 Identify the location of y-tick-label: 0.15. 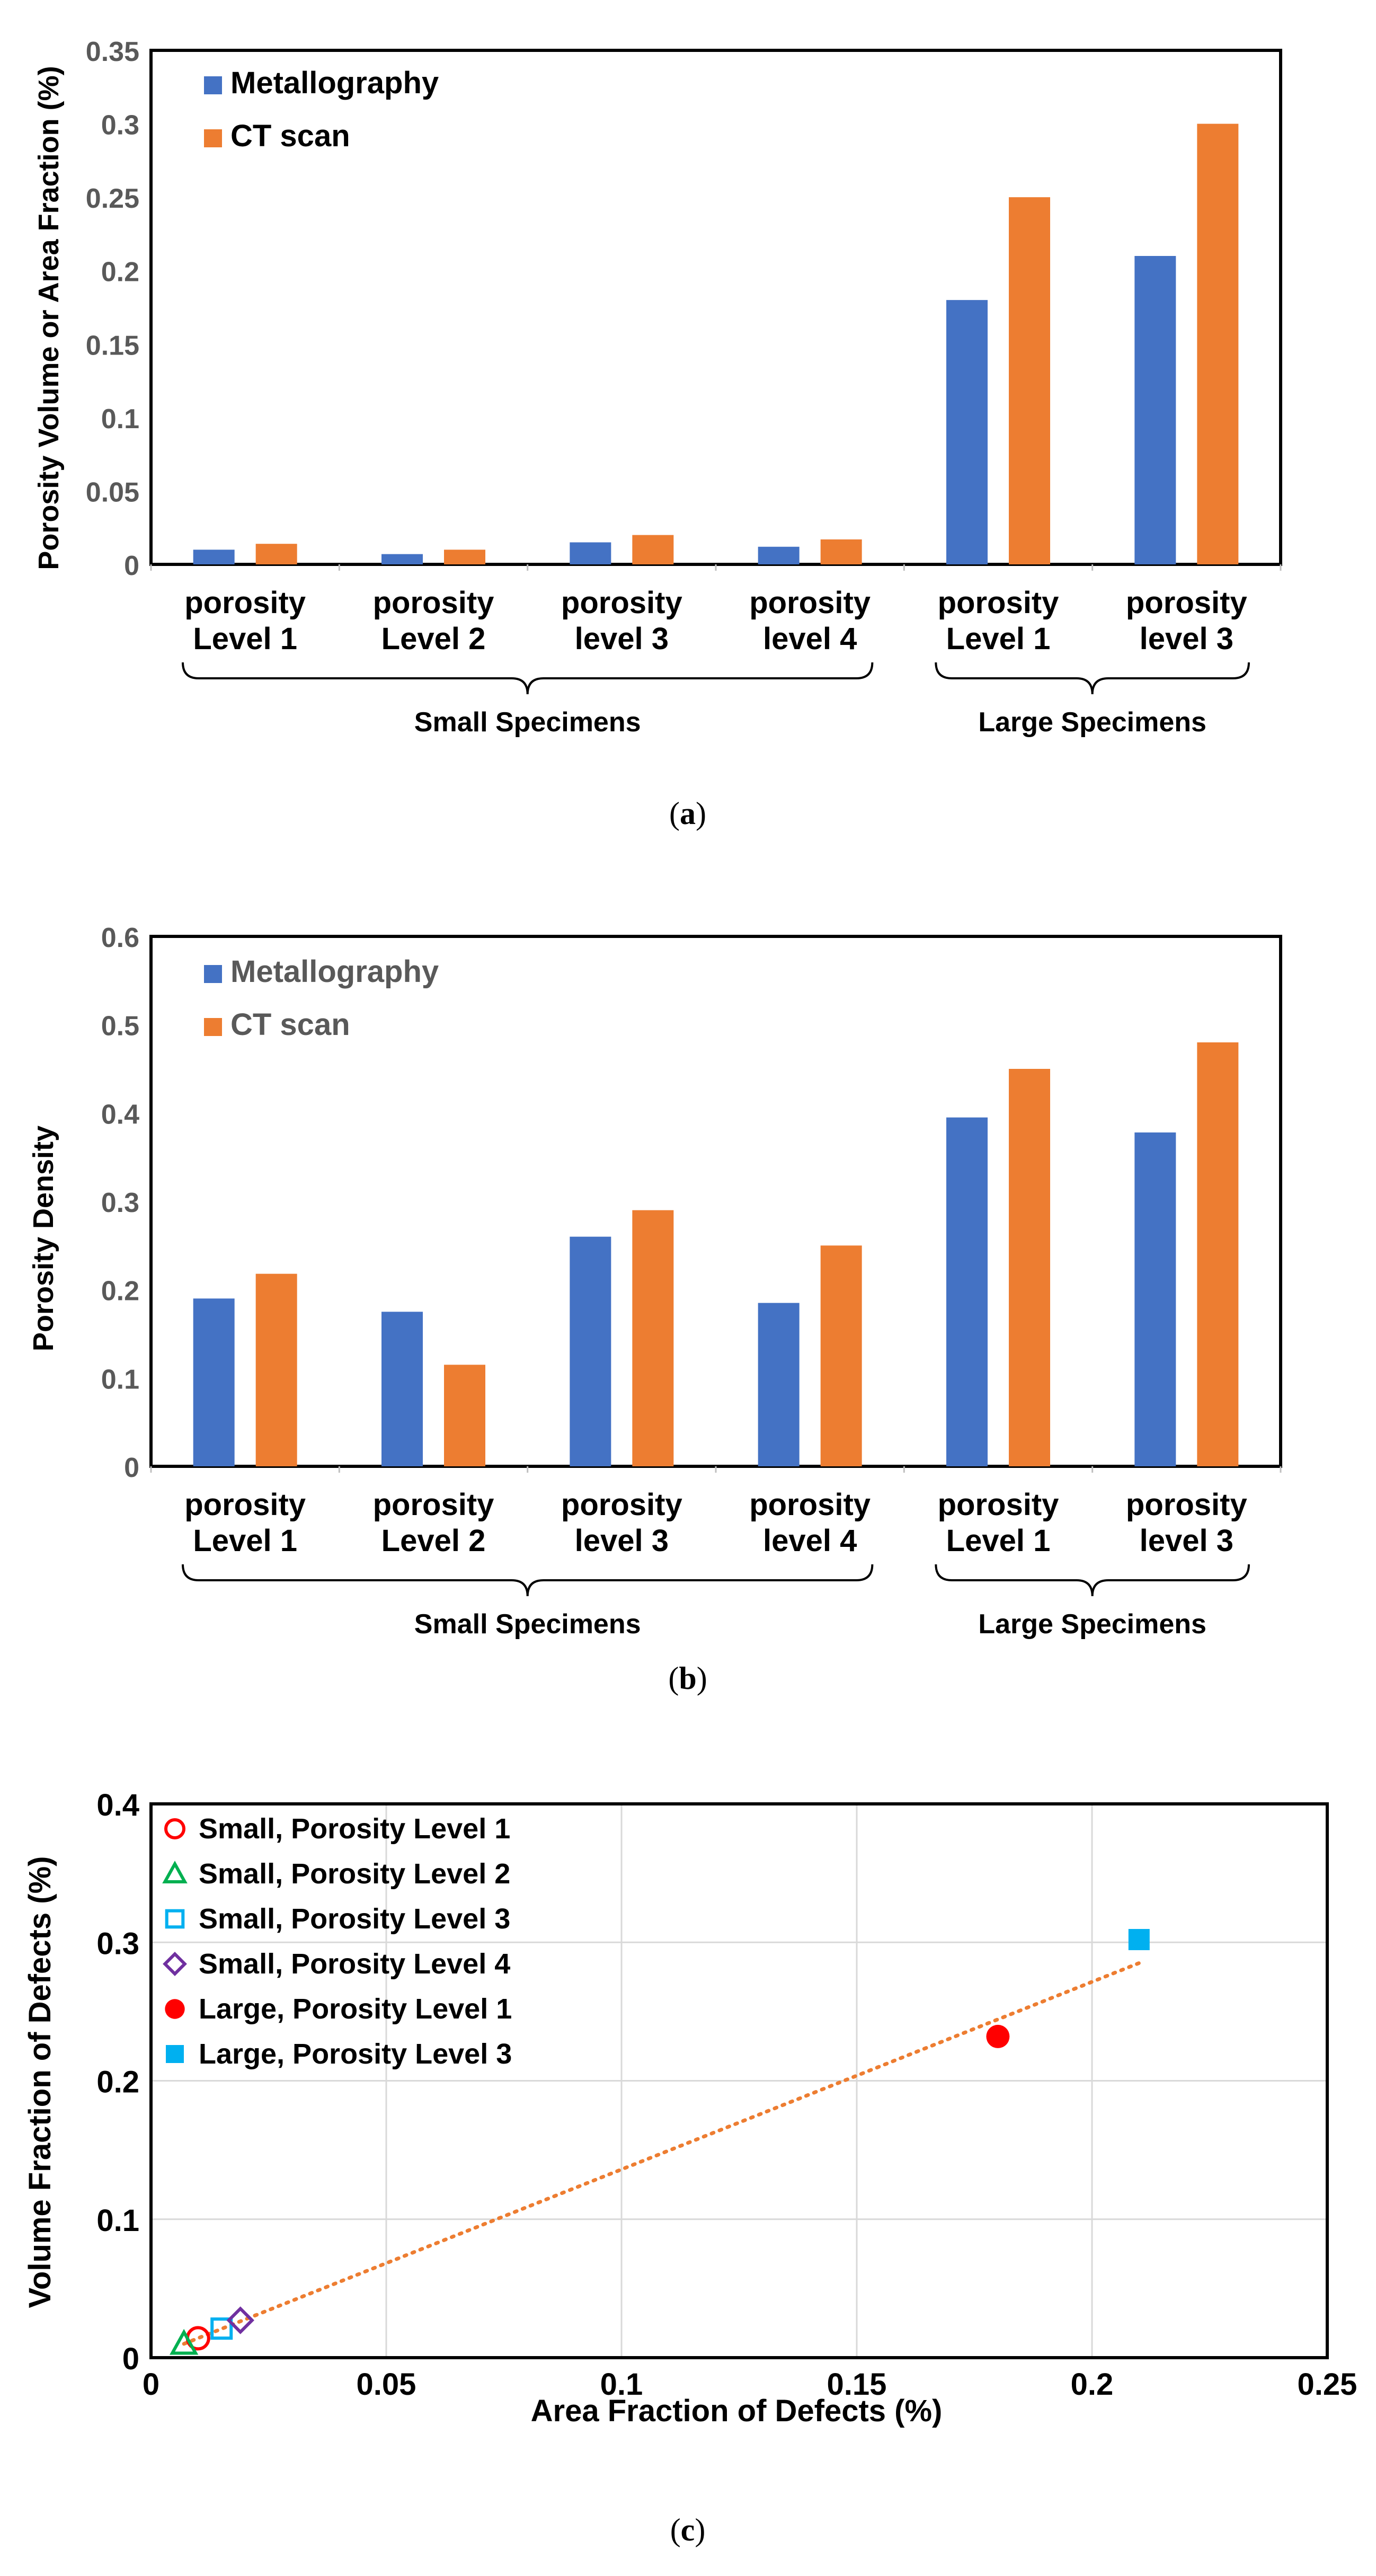
(113, 345).